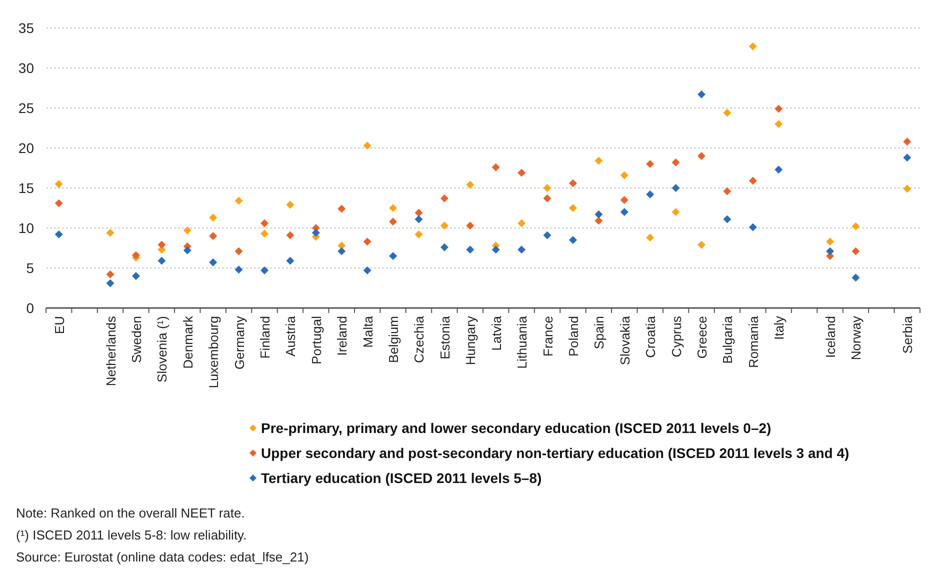  Describe the element at coordinates (30, 268) in the screenshot. I see `y-tick-label: 5` at that location.